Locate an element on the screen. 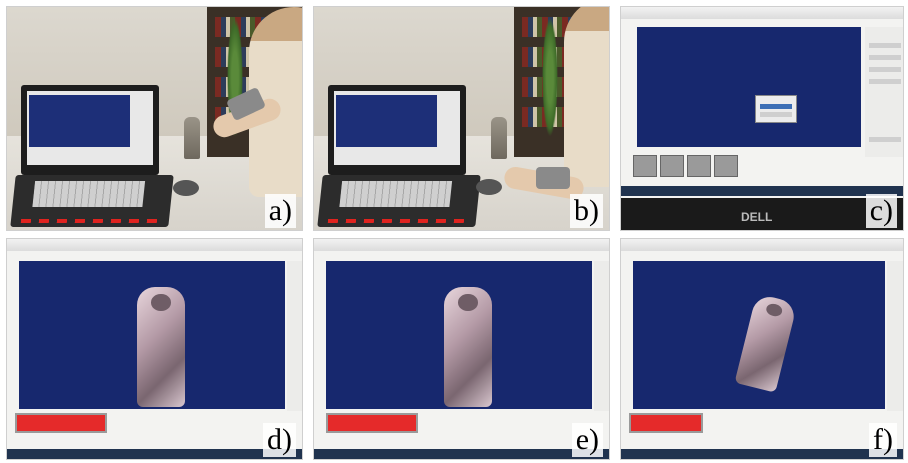 This screenshot has height=463, width=908. panel-label: b) is located at coordinates (586, 211).